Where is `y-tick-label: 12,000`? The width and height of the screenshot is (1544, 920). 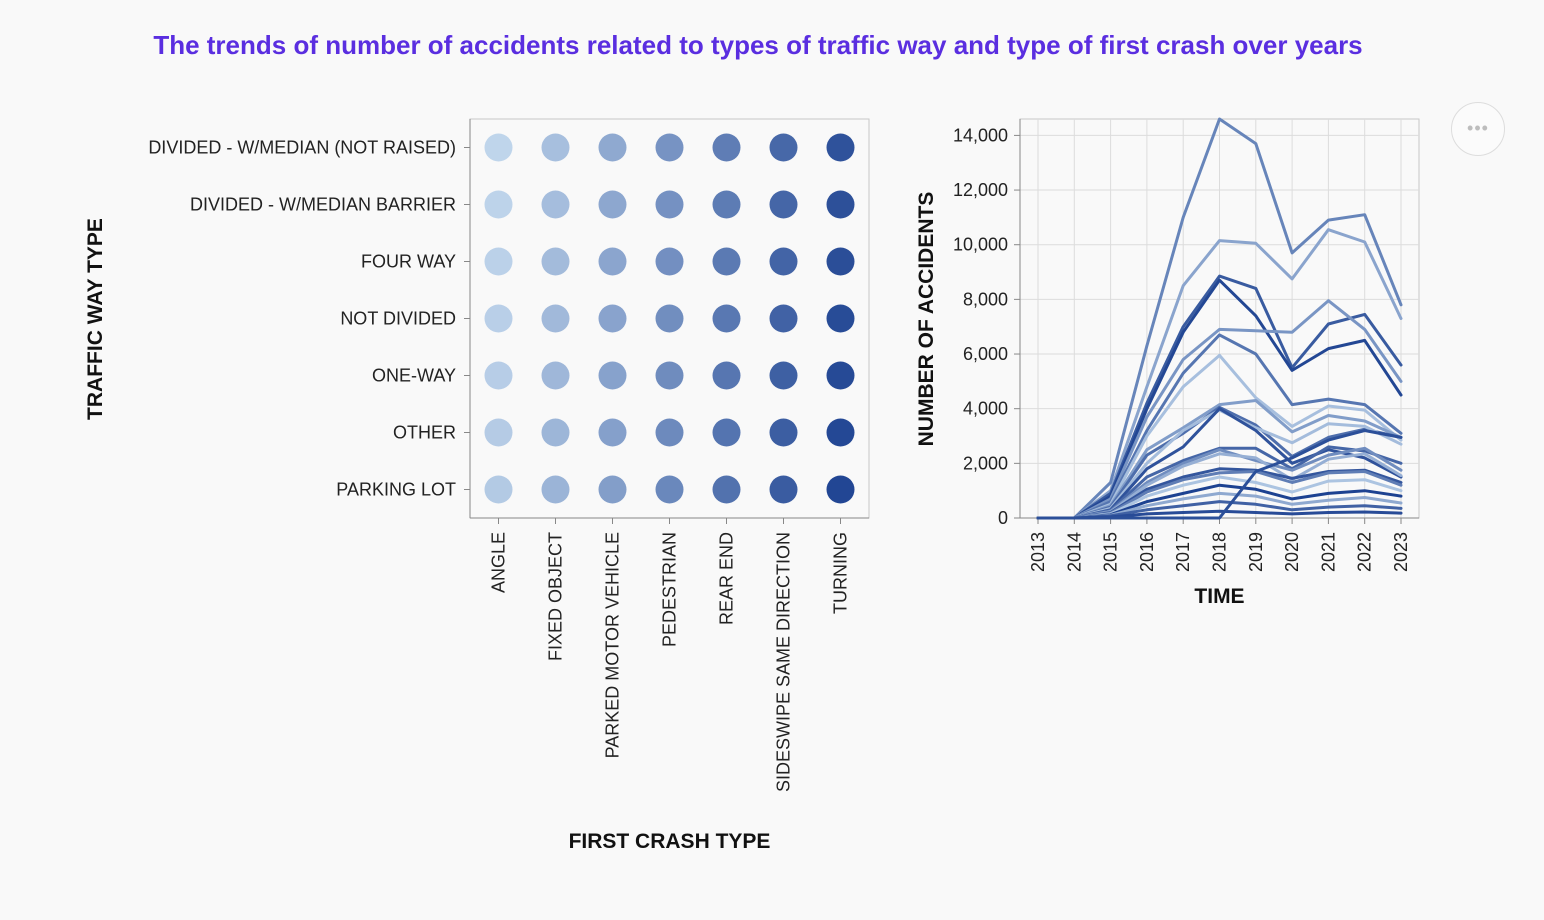 y-tick-label: 12,000 is located at coordinates (980, 190).